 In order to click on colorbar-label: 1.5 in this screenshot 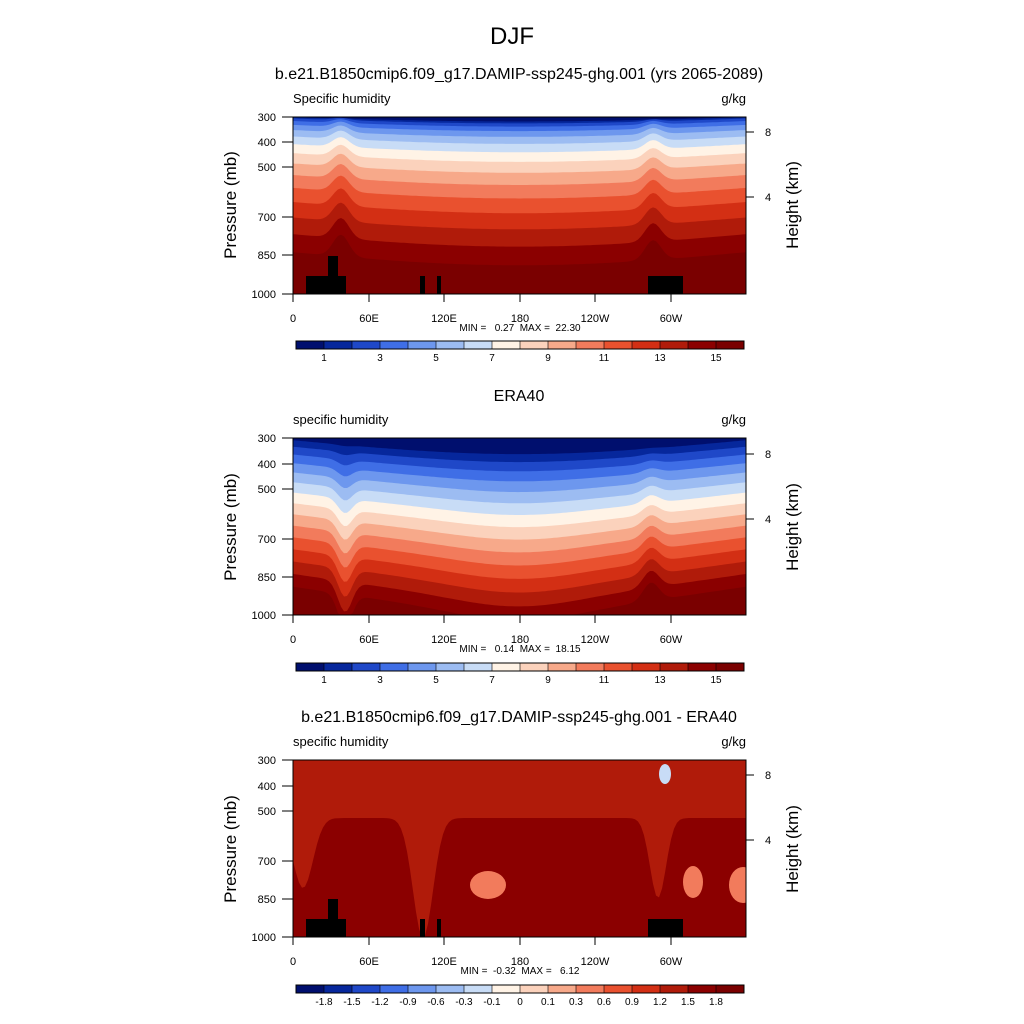, I will do `click(688, 1002)`.